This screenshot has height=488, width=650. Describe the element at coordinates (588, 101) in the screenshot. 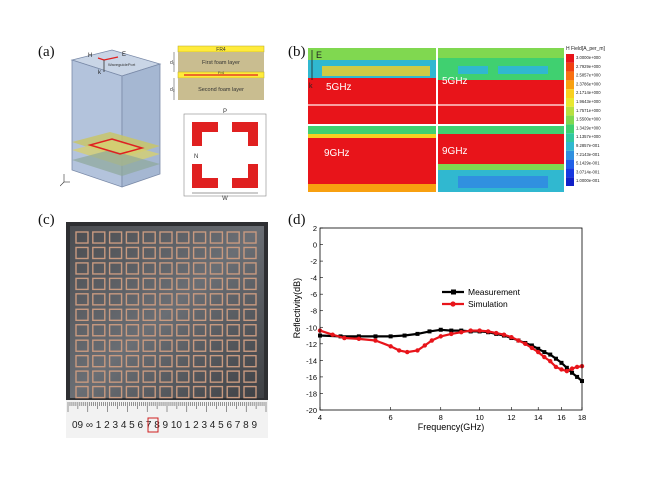

I see `legend-value: 1.9643e+000` at that location.